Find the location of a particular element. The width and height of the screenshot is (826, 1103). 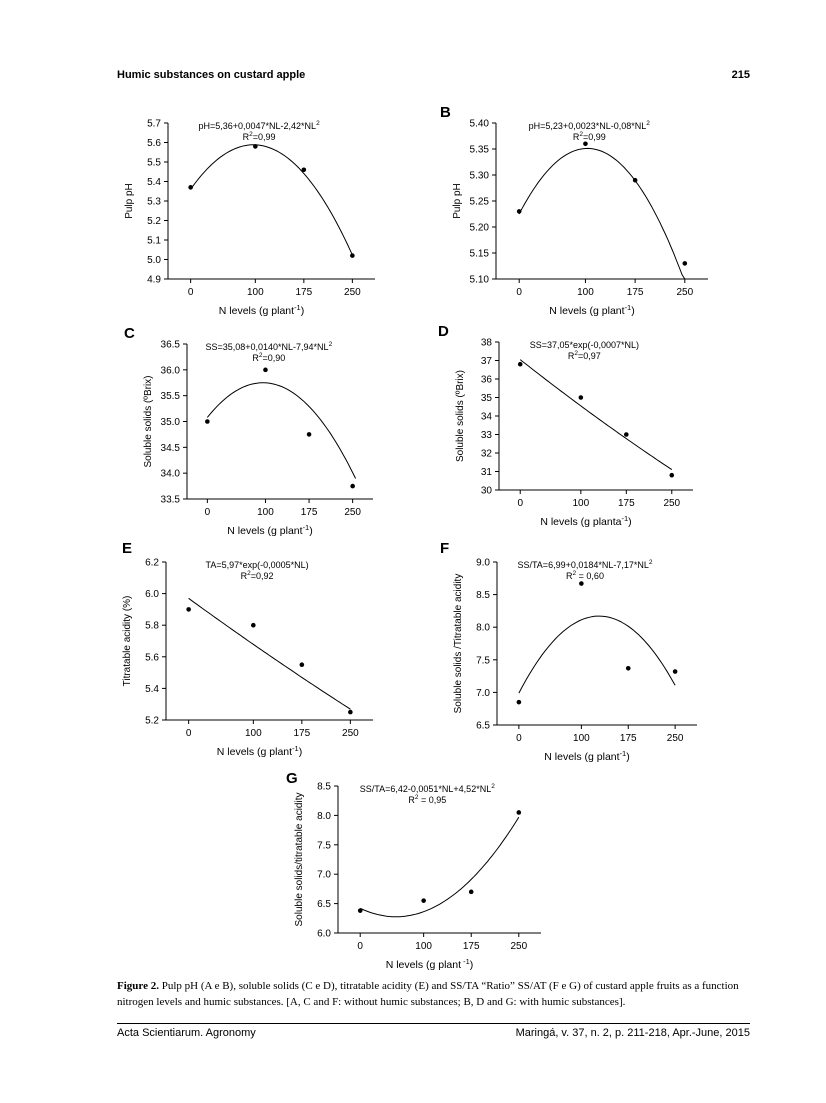

panel-a-y-tick-label: 5.3 is located at coordinates (154, 202).